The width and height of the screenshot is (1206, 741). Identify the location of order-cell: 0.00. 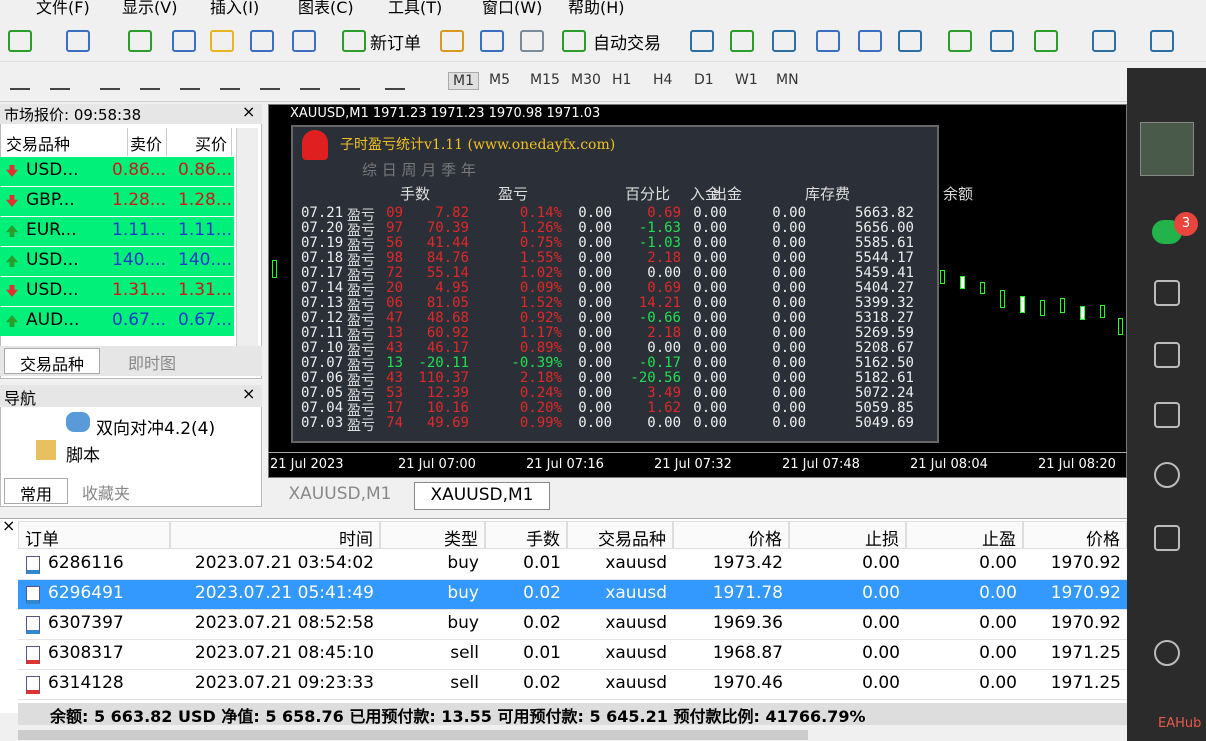
(964, 653).